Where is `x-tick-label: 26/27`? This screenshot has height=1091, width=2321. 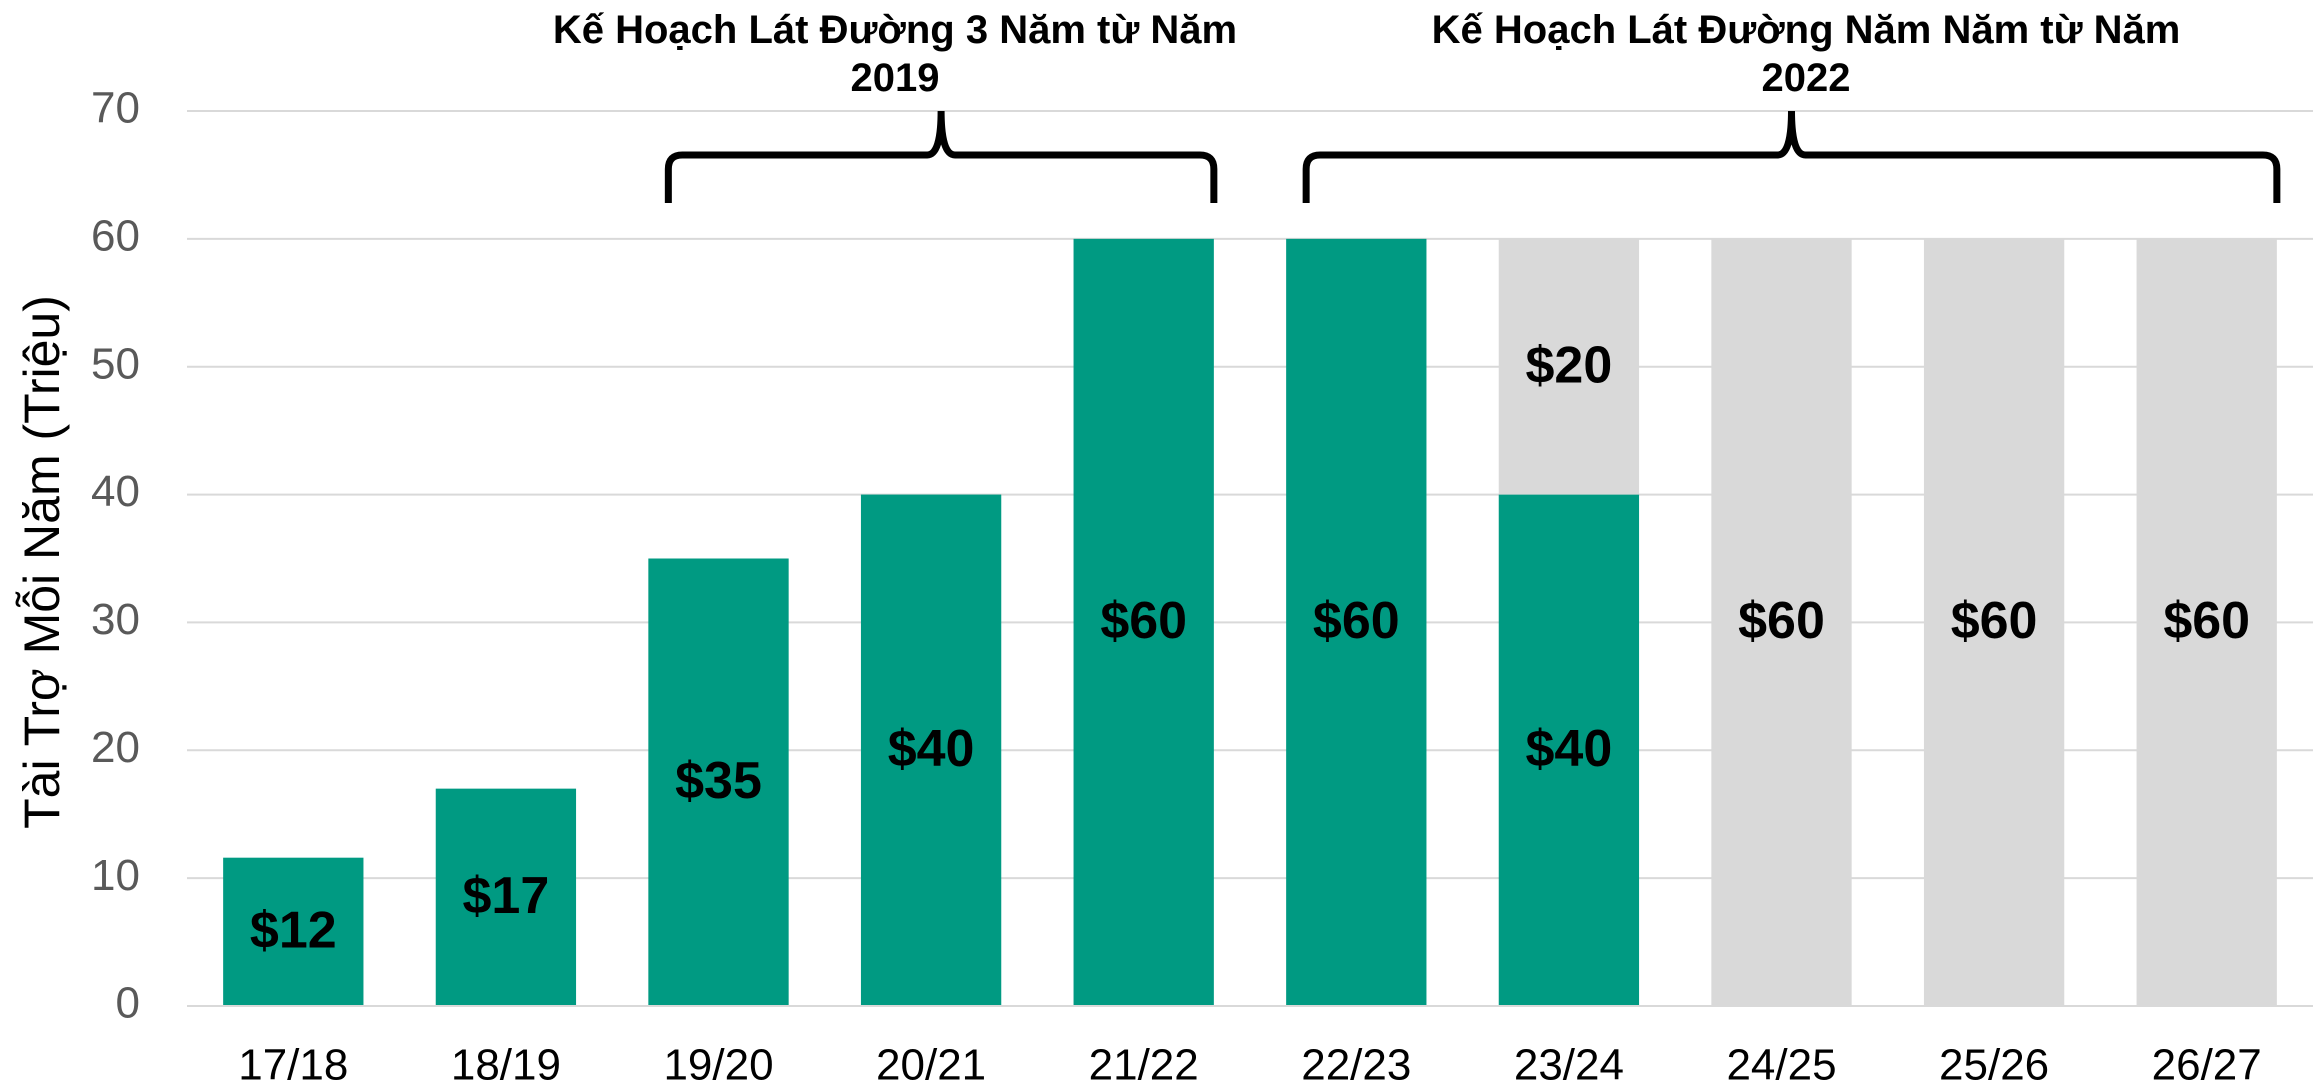
x-tick-label: 26/27 is located at coordinates (2207, 1065).